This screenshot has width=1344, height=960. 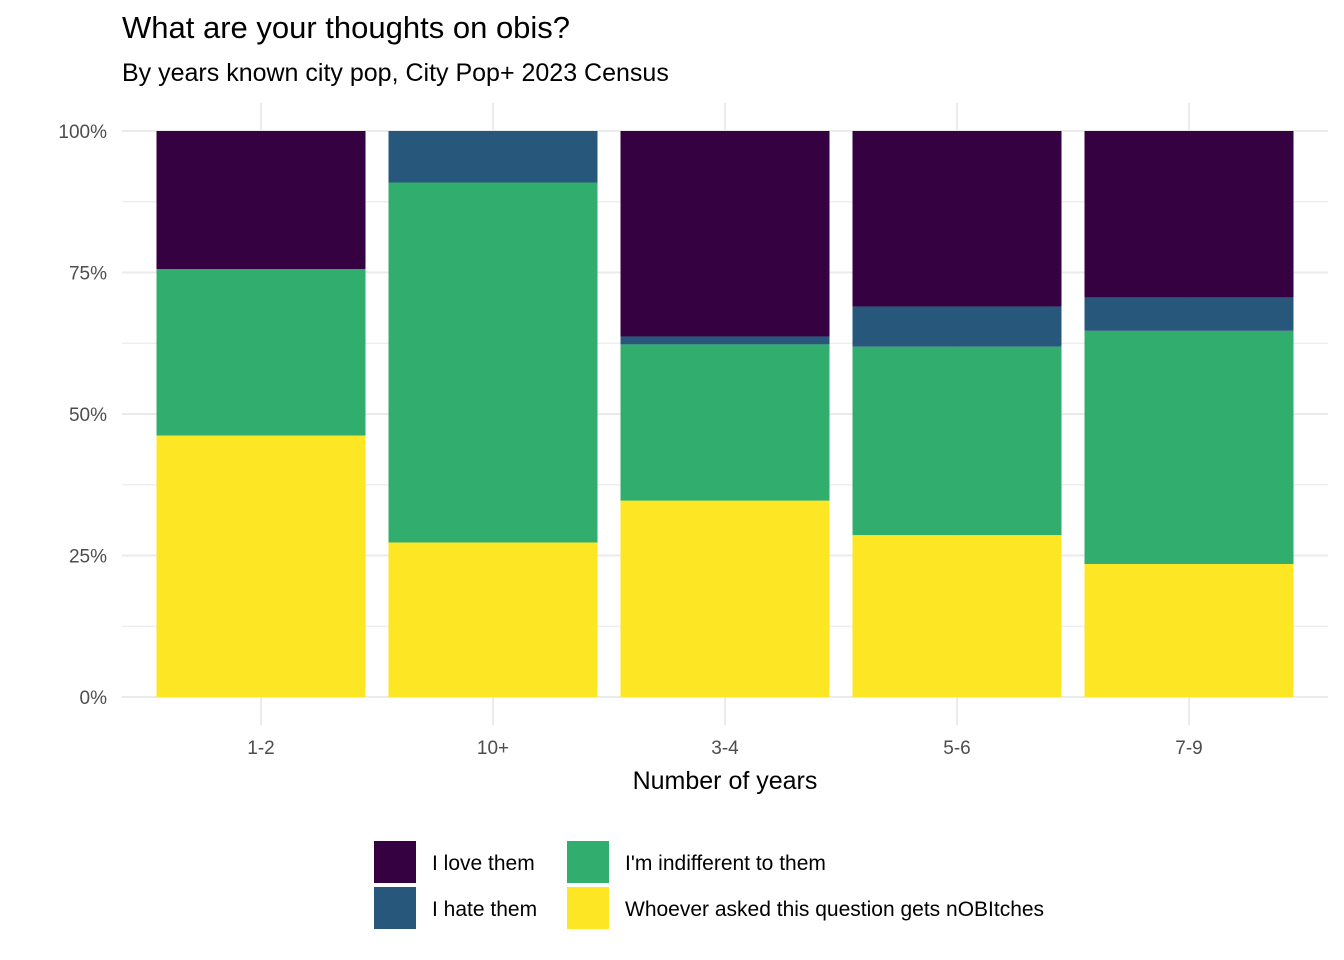 What do you see at coordinates (88, 557) in the screenshot?
I see `y-tick-label: 25%` at bounding box center [88, 557].